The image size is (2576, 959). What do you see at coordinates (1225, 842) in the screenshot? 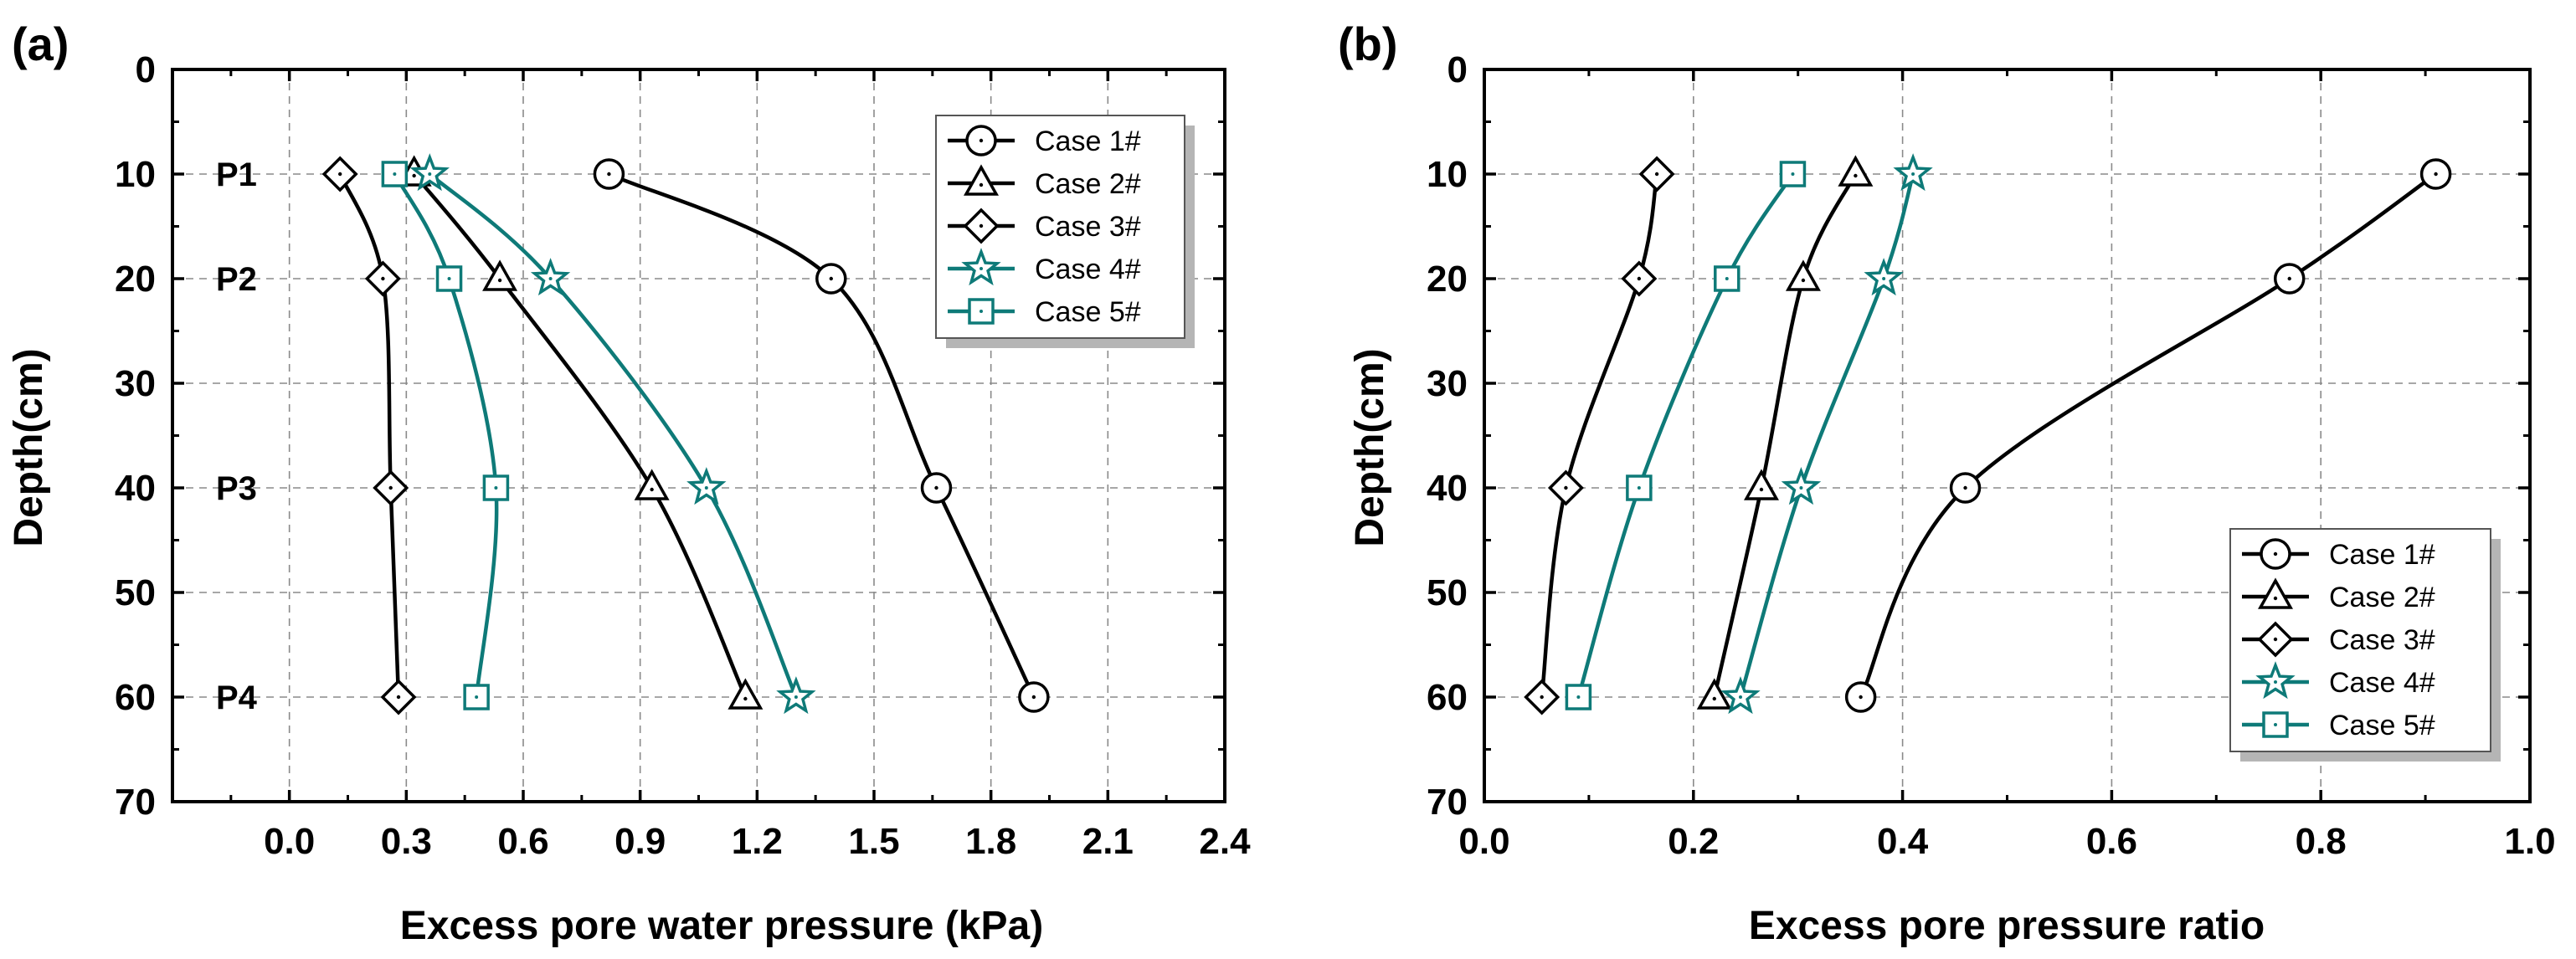
I see `panel-a-xtick-label-8: 2.4` at bounding box center [1225, 842].